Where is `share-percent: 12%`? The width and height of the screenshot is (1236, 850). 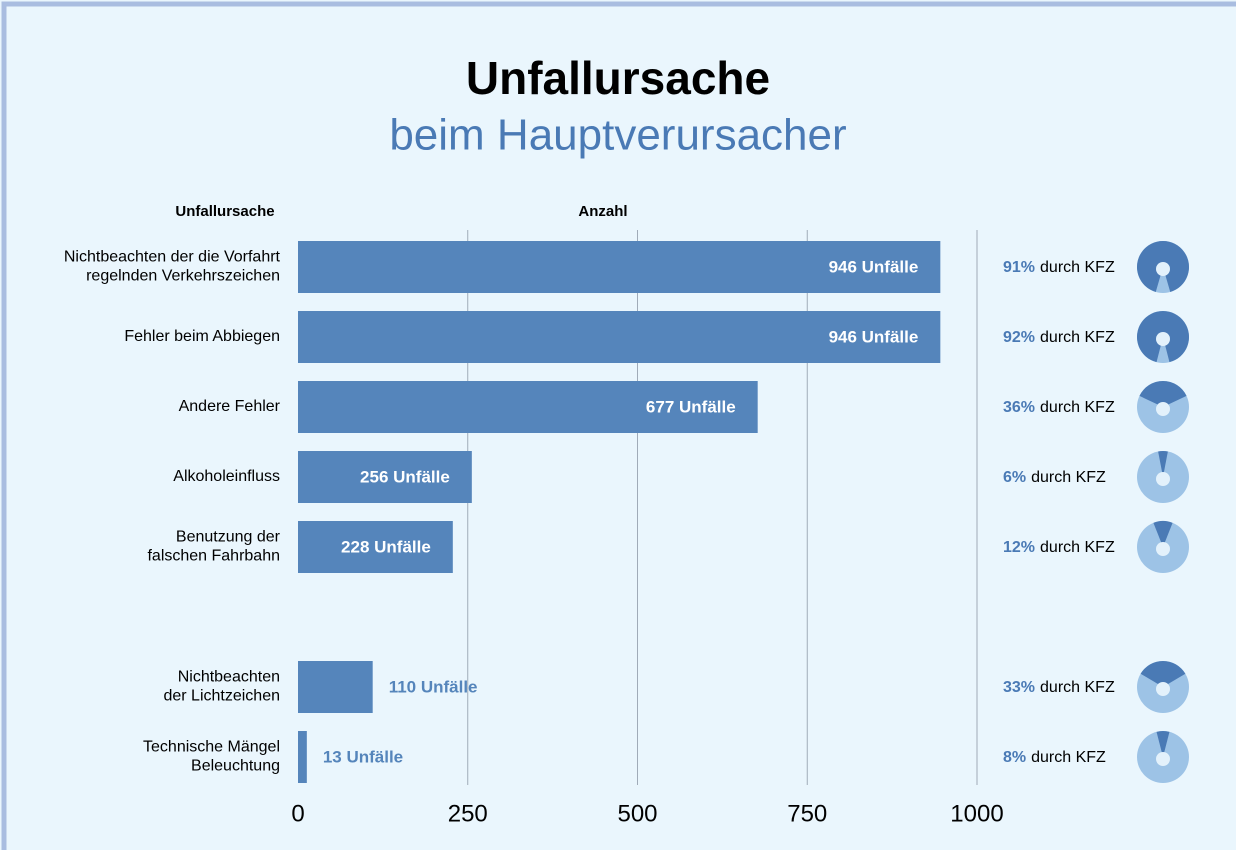
share-percent: 12% is located at coordinates (1019, 547).